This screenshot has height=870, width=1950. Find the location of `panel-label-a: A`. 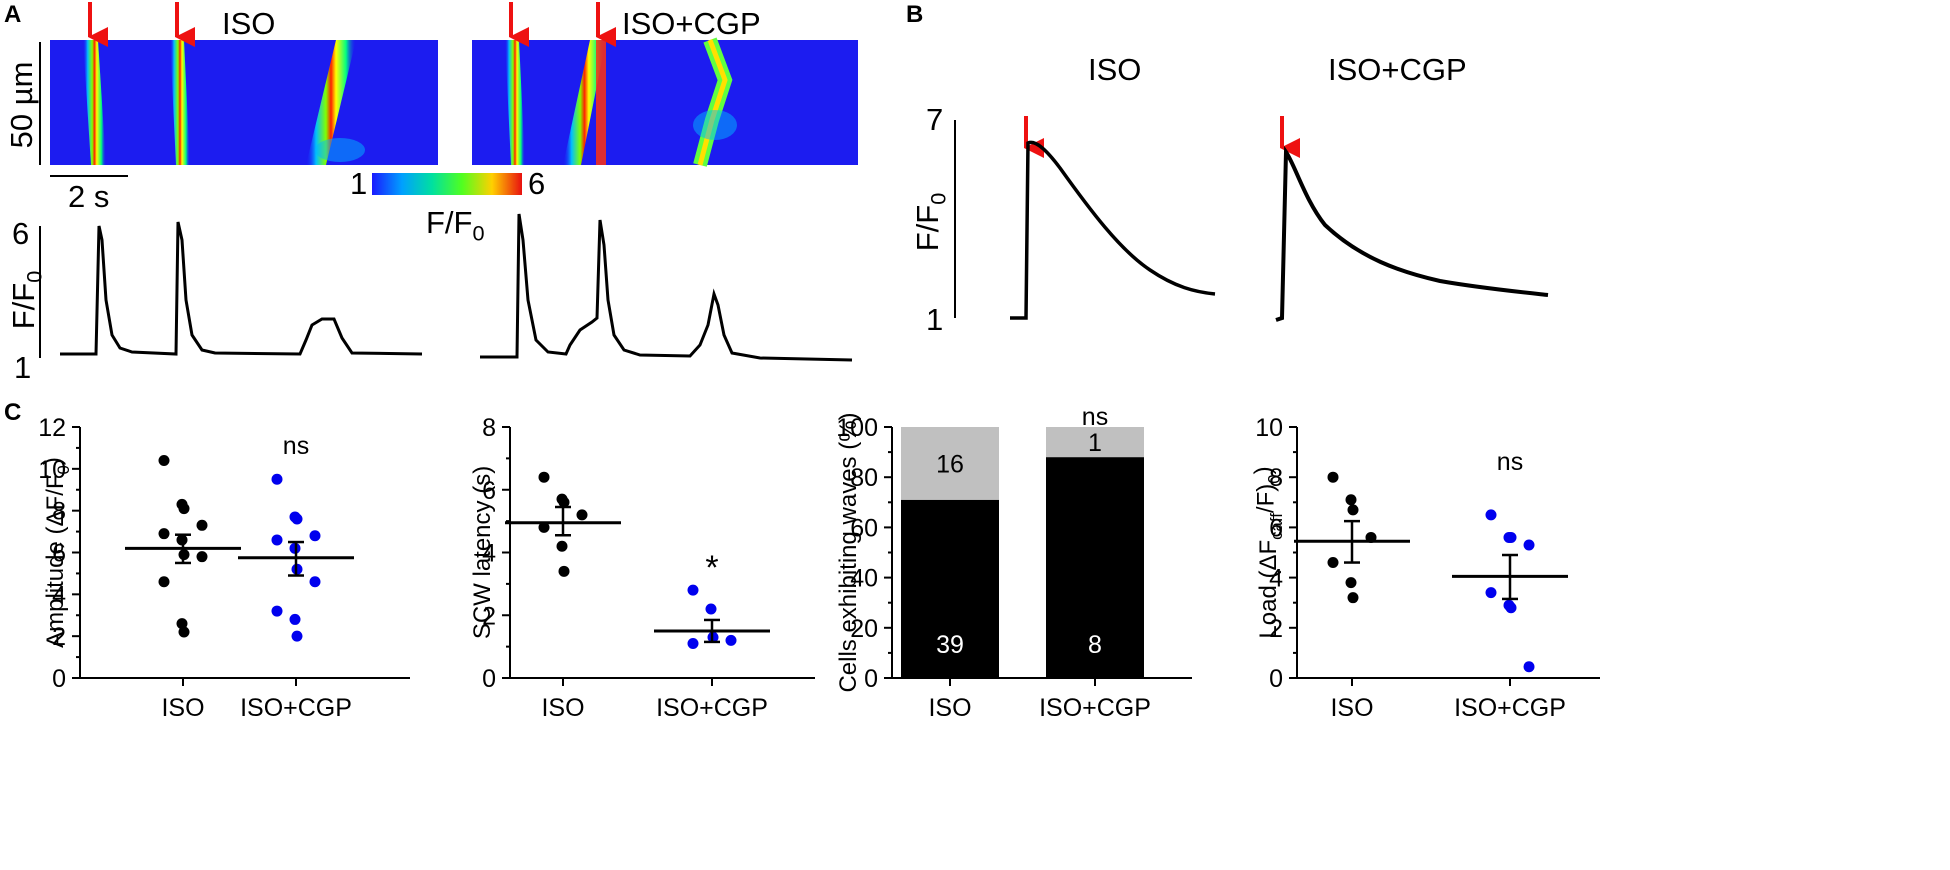

panel-label-a: A is located at coordinates (12, 14).